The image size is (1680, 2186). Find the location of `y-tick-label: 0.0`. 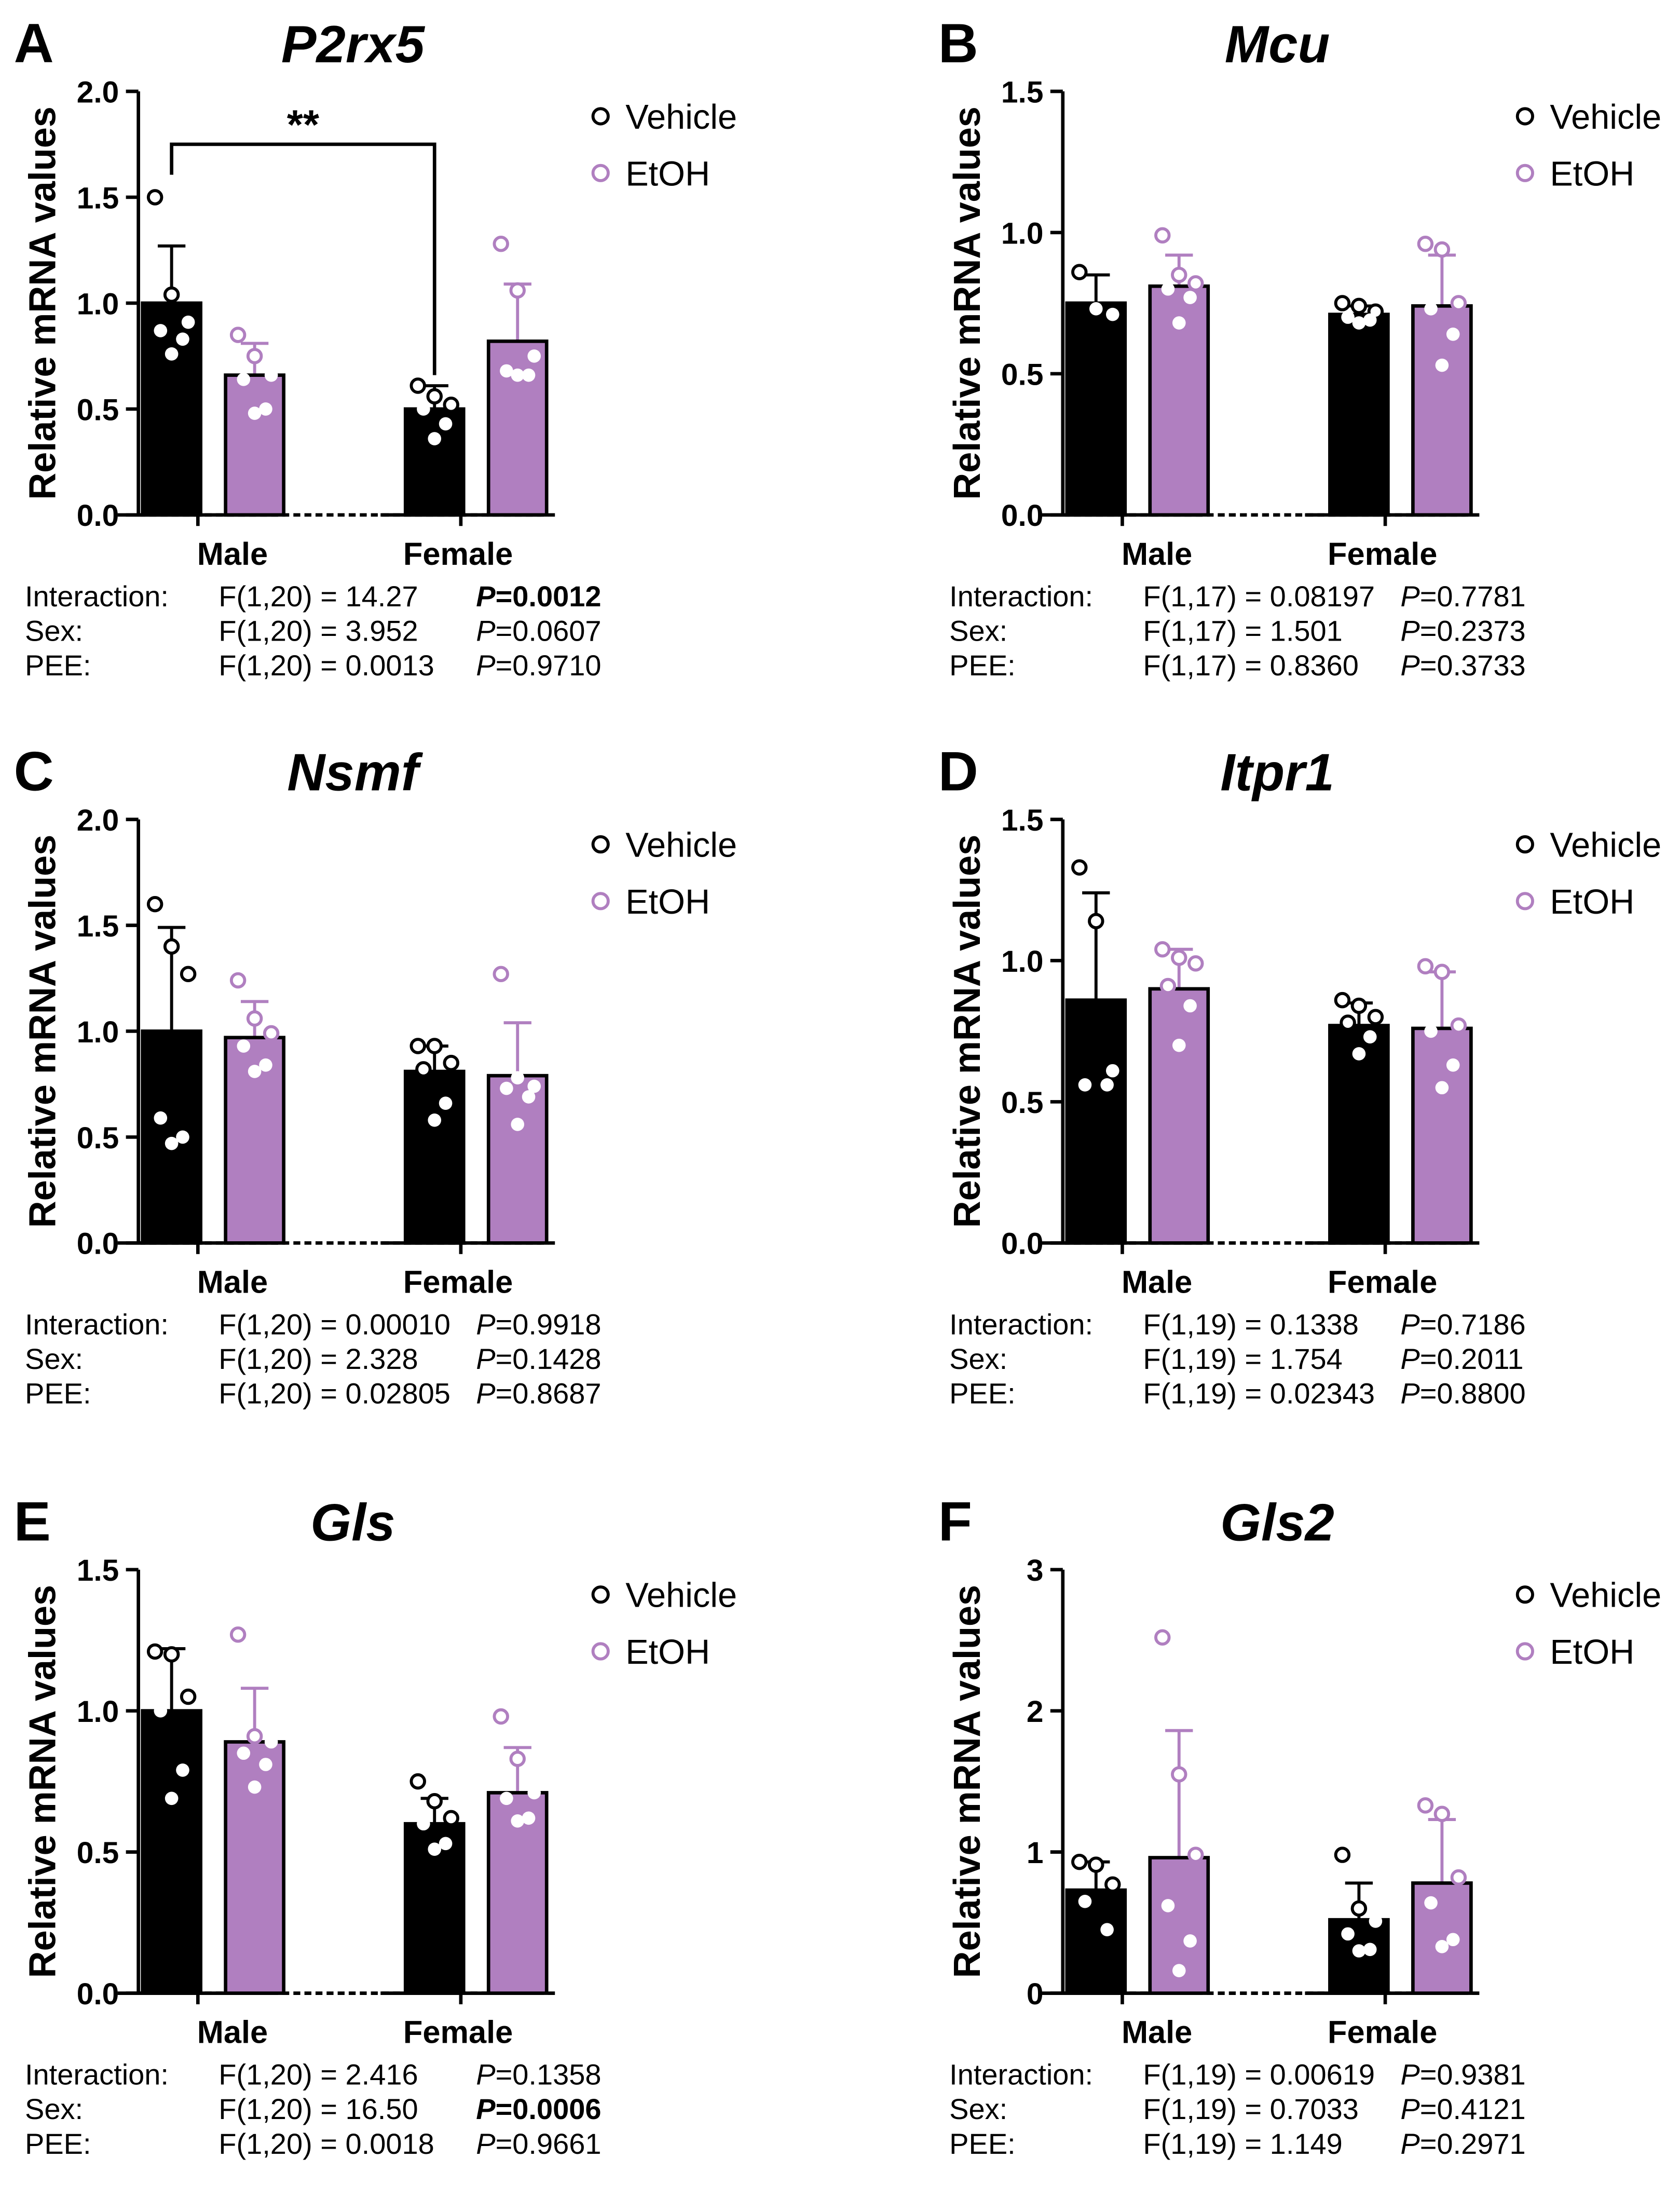

y-tick-label: 0.0 is located at coordinates (98, 1994).